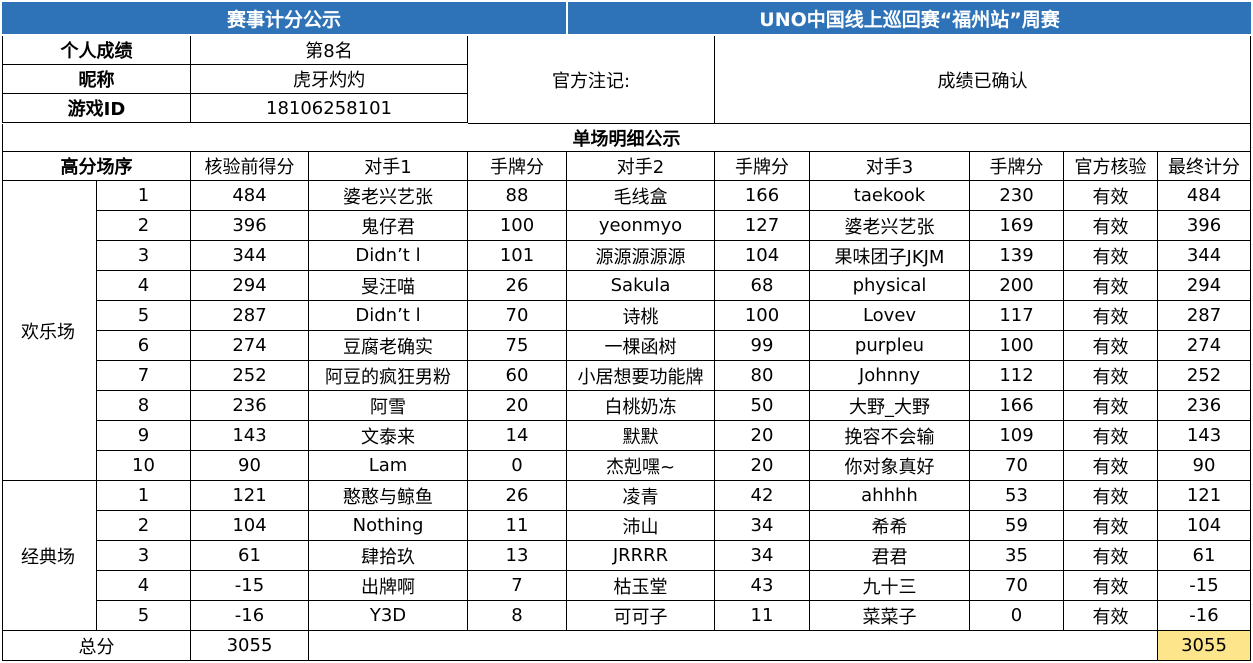  I want to click on table-cell: 可可子, so click(641, 616).